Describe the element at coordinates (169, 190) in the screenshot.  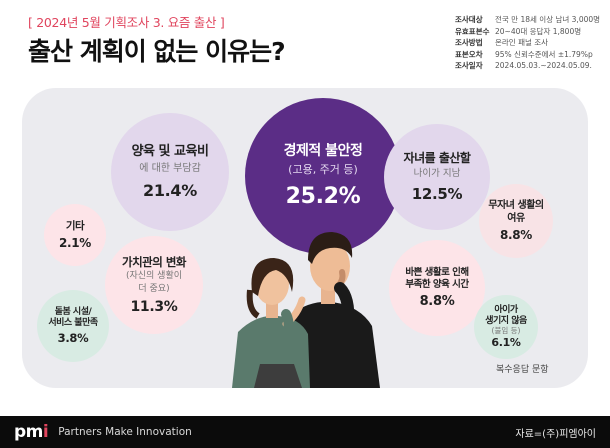
I see `bubble-percent: 21.4%` at that location.